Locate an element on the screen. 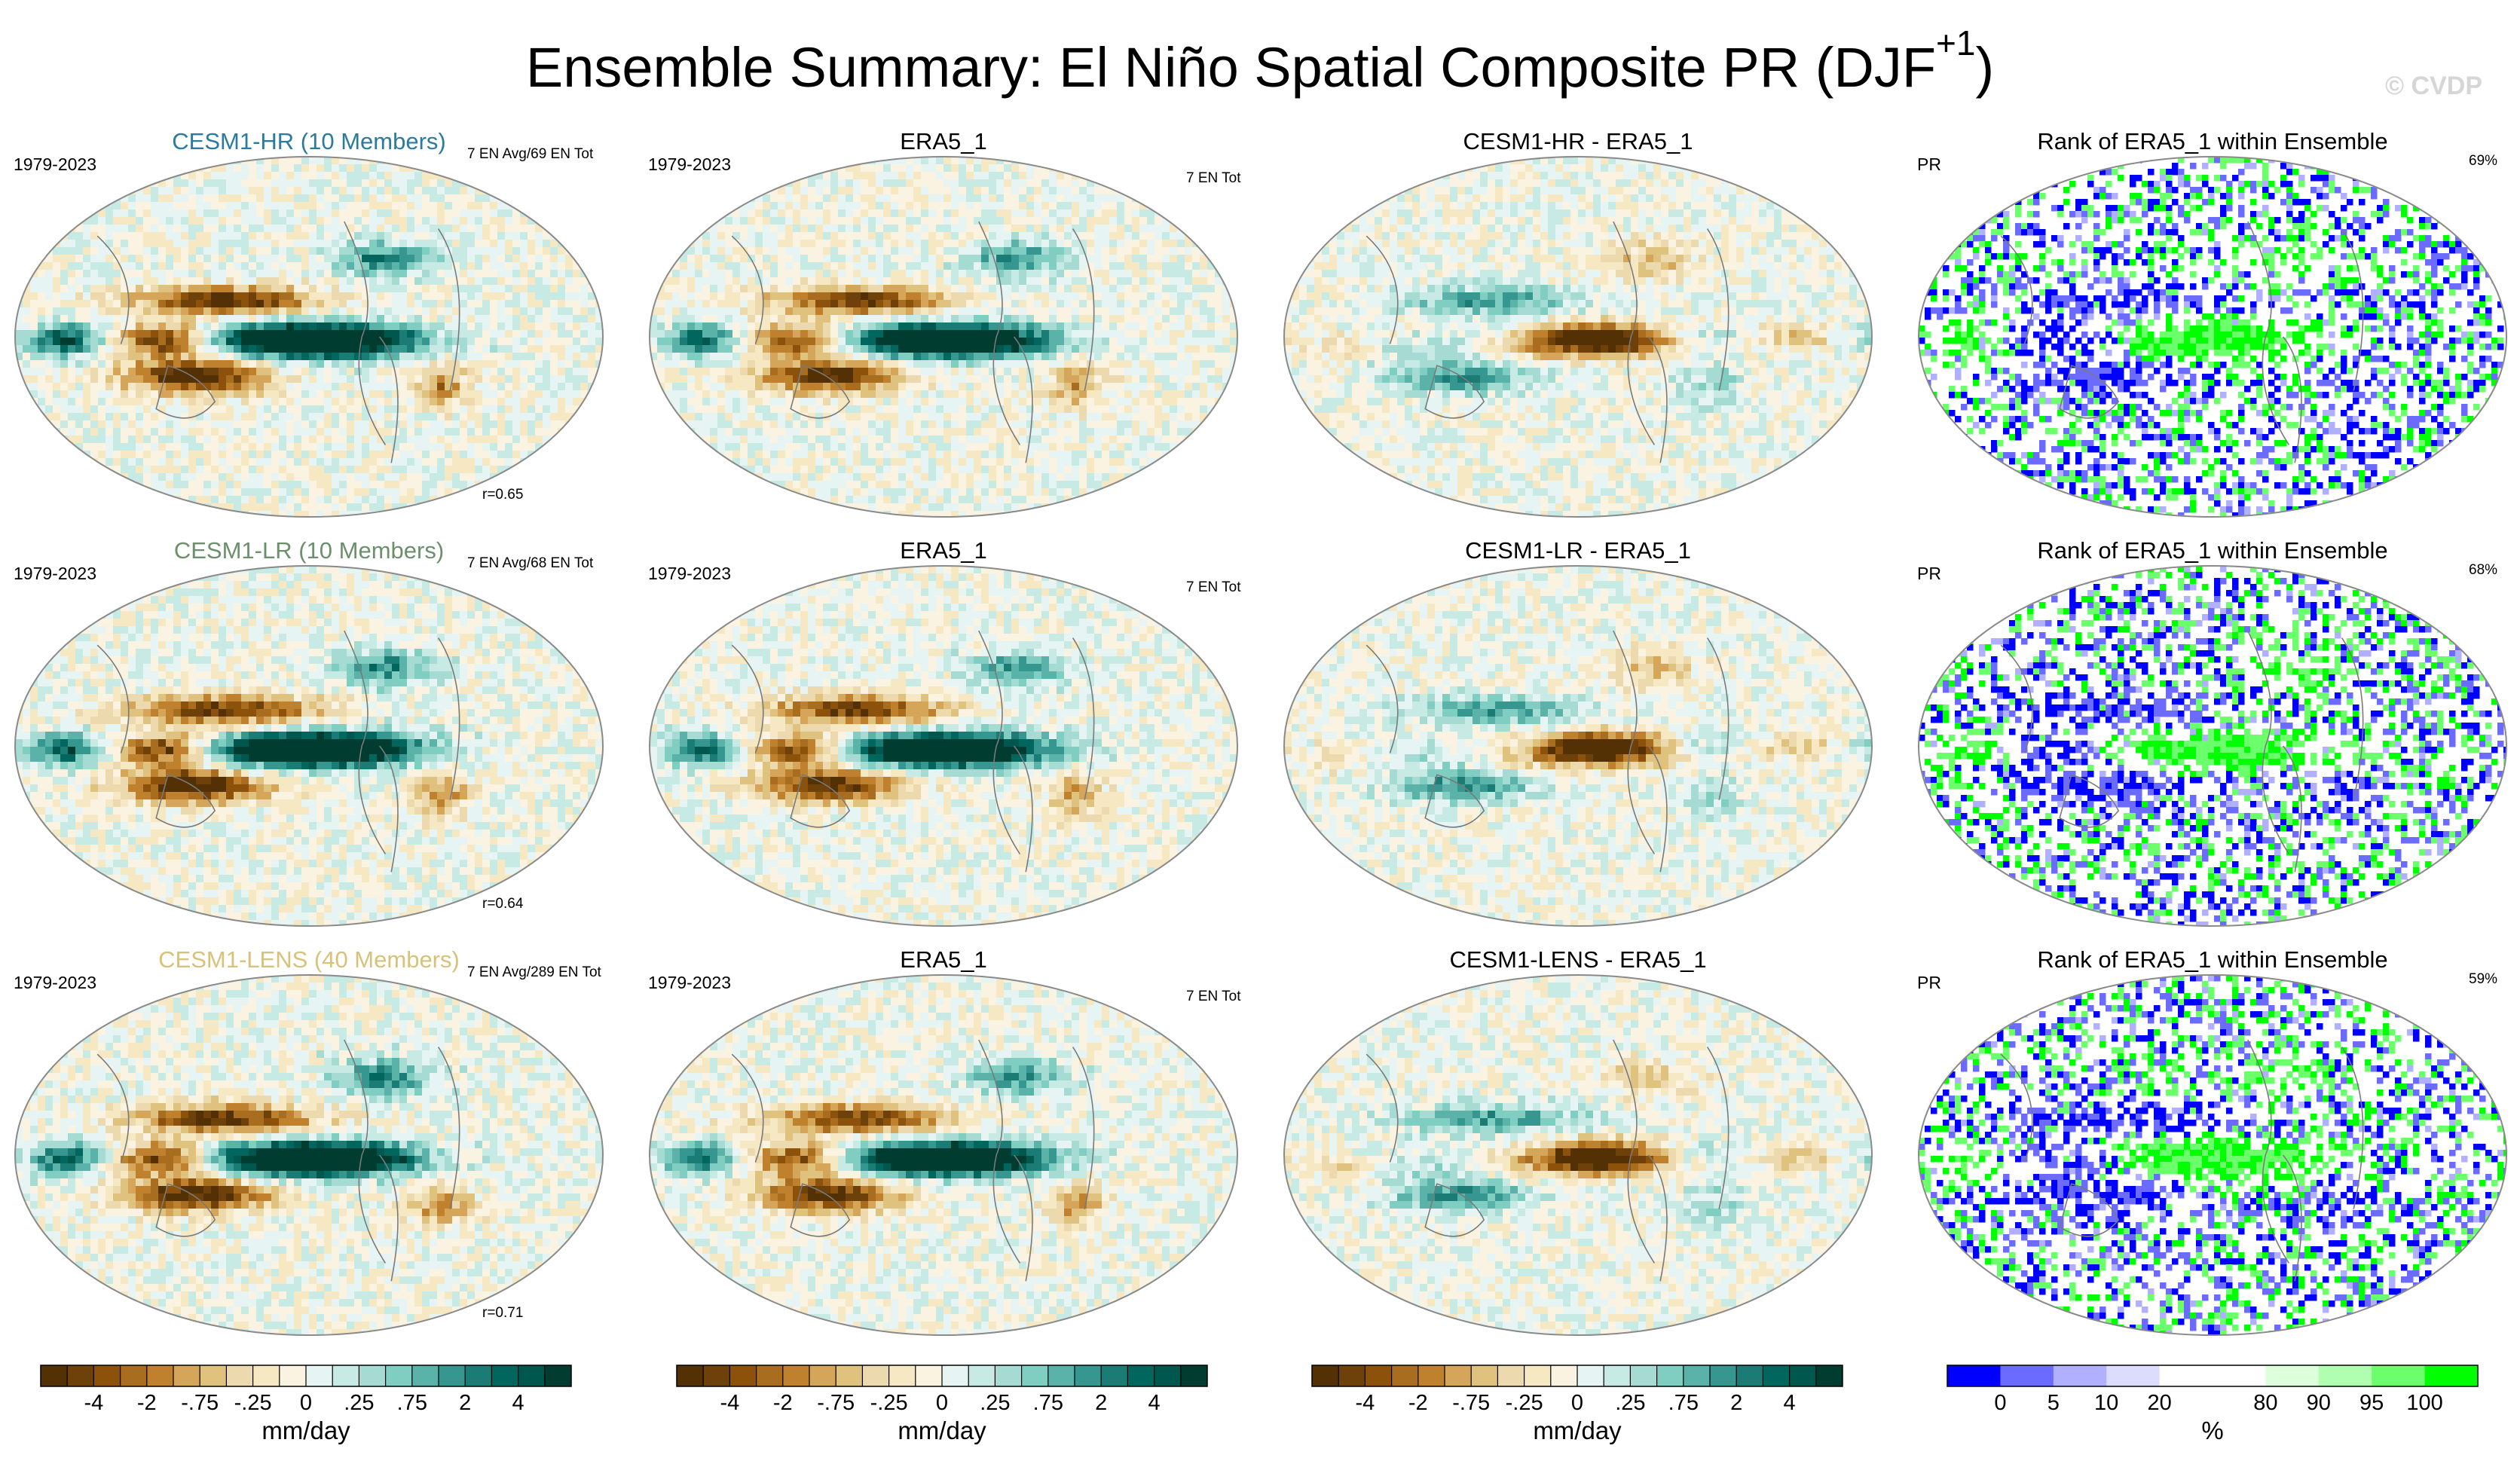 The image size is (2520, 1467). obs-title-r1: ERA5_1 is located at coordinates (943, 141).